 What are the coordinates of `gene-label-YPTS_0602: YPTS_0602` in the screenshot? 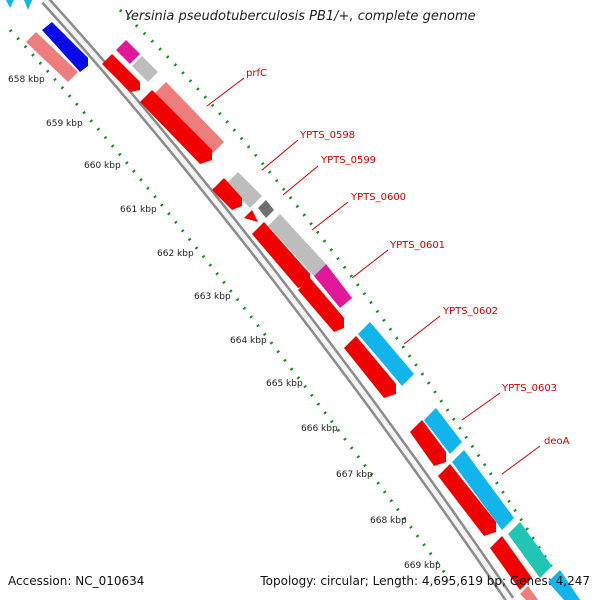 It's located at (470, 311).